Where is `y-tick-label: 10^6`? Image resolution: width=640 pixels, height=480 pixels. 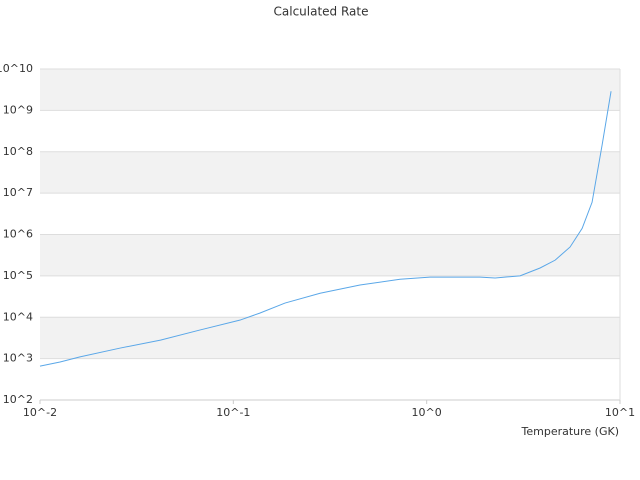 y-tick-label: 10^6 is located at coordinates (18, 234).